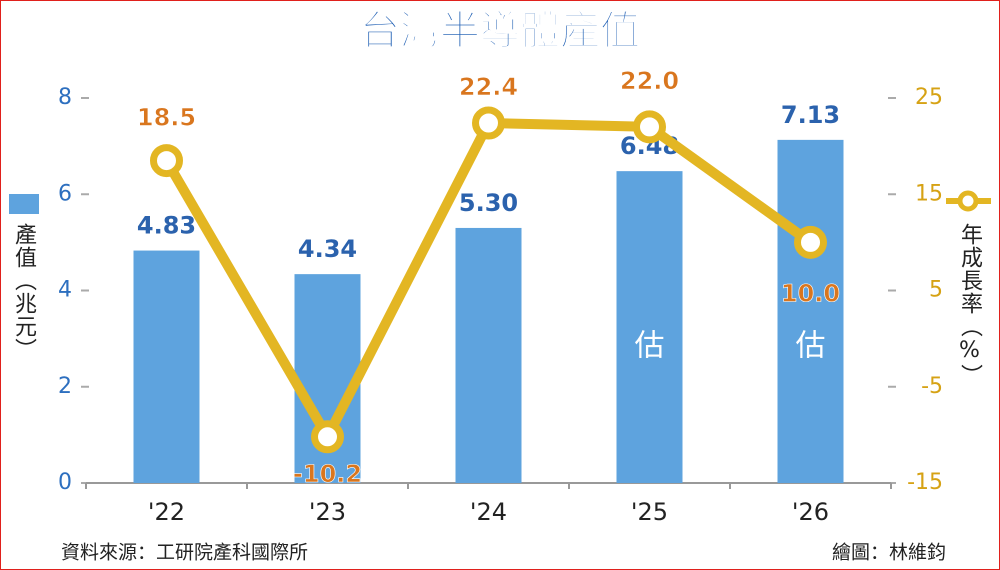 Image resolution: width=1000 pixels, height=570 pixels. Describe the element at coordinates (65, 290) in the screenshot. I see `y-tick-label: 4` at that location.